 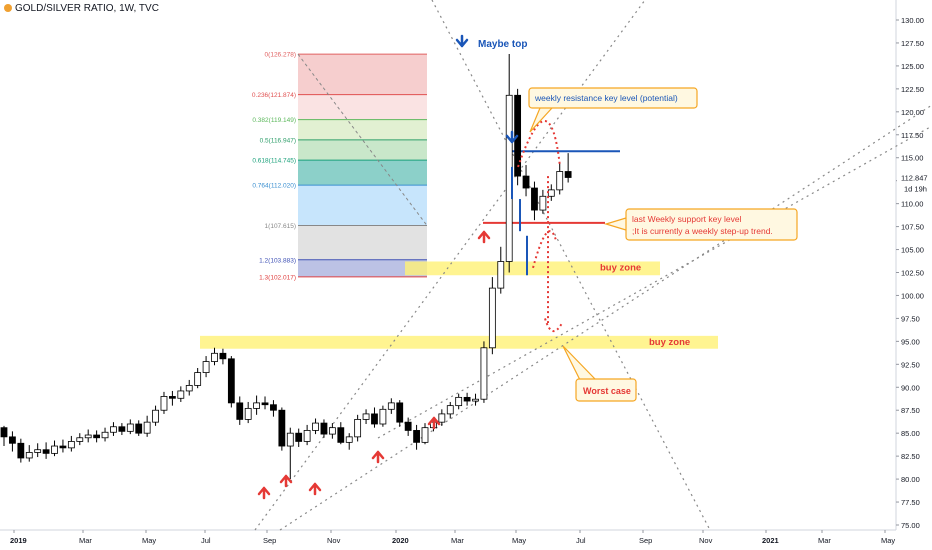 I want to click on resistance-callout-text: weekly resistance key level (potential), so click(x=606, y=98).